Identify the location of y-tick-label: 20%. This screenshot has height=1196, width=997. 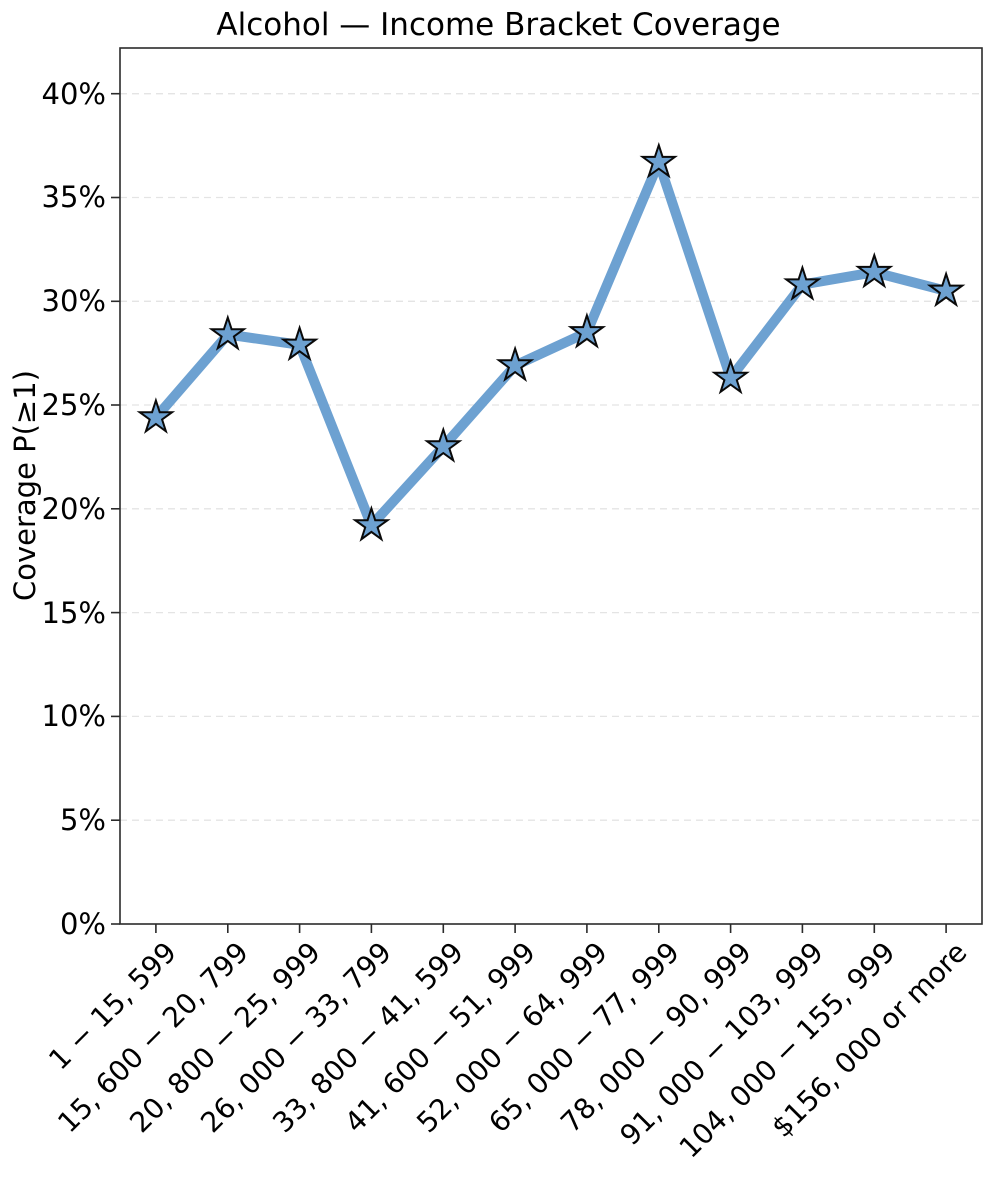
(73, 508).